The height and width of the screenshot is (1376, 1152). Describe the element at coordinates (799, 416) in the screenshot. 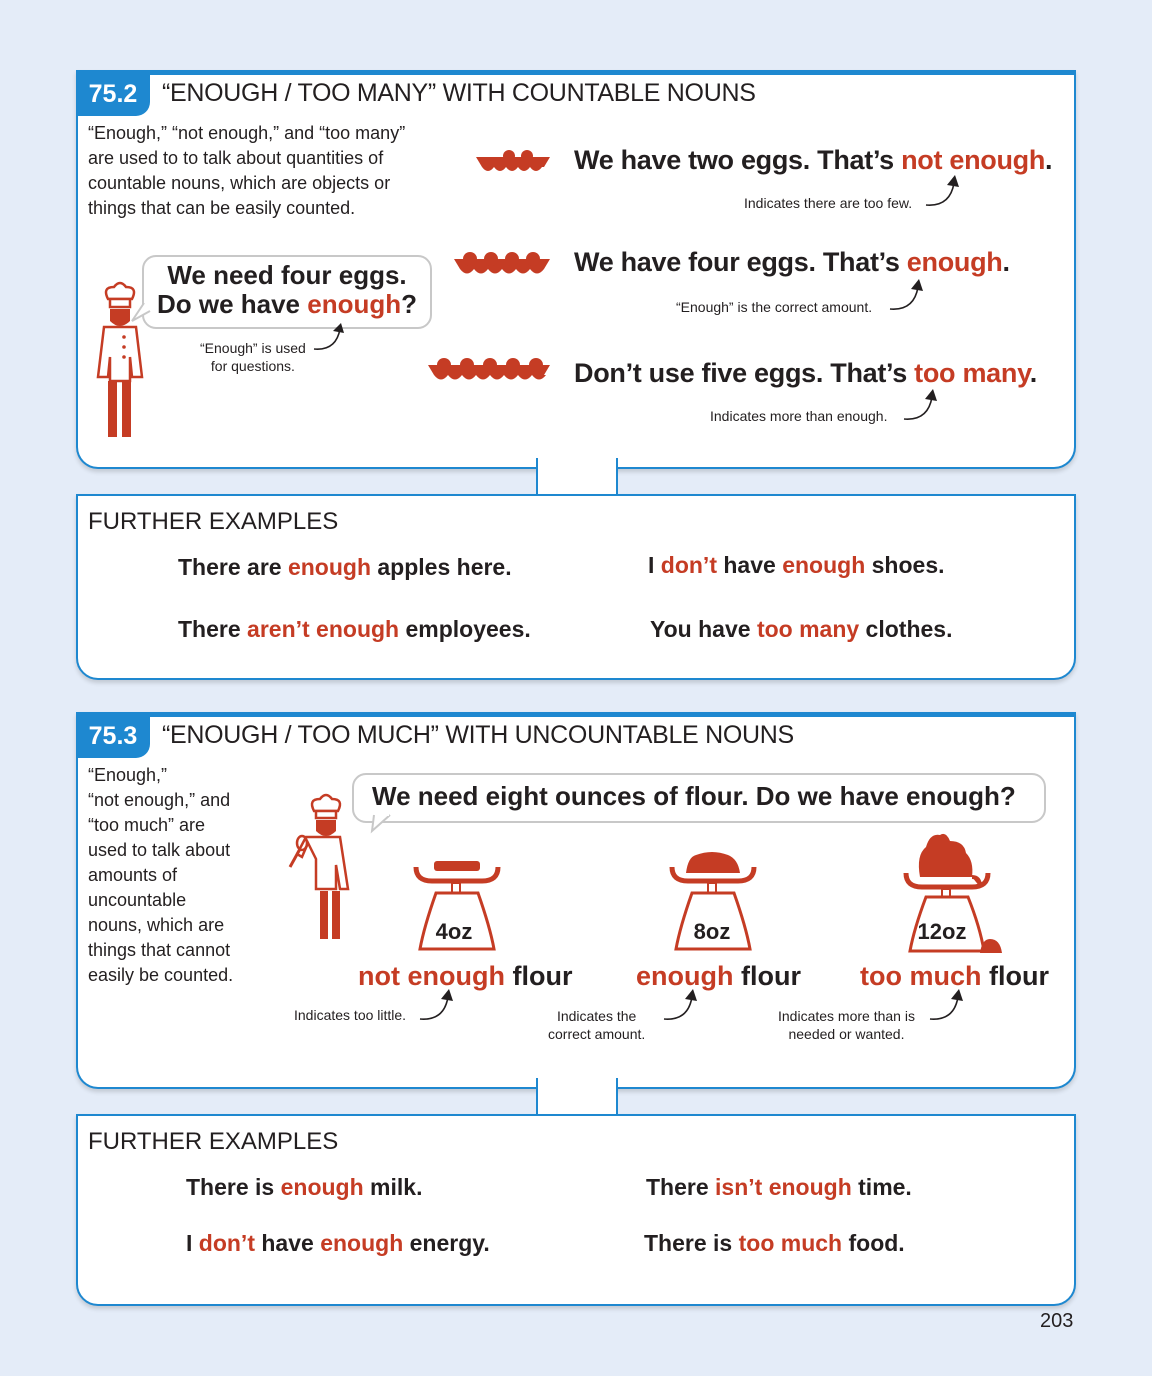

I see `example-note: Indicates more than enough.` at that location.